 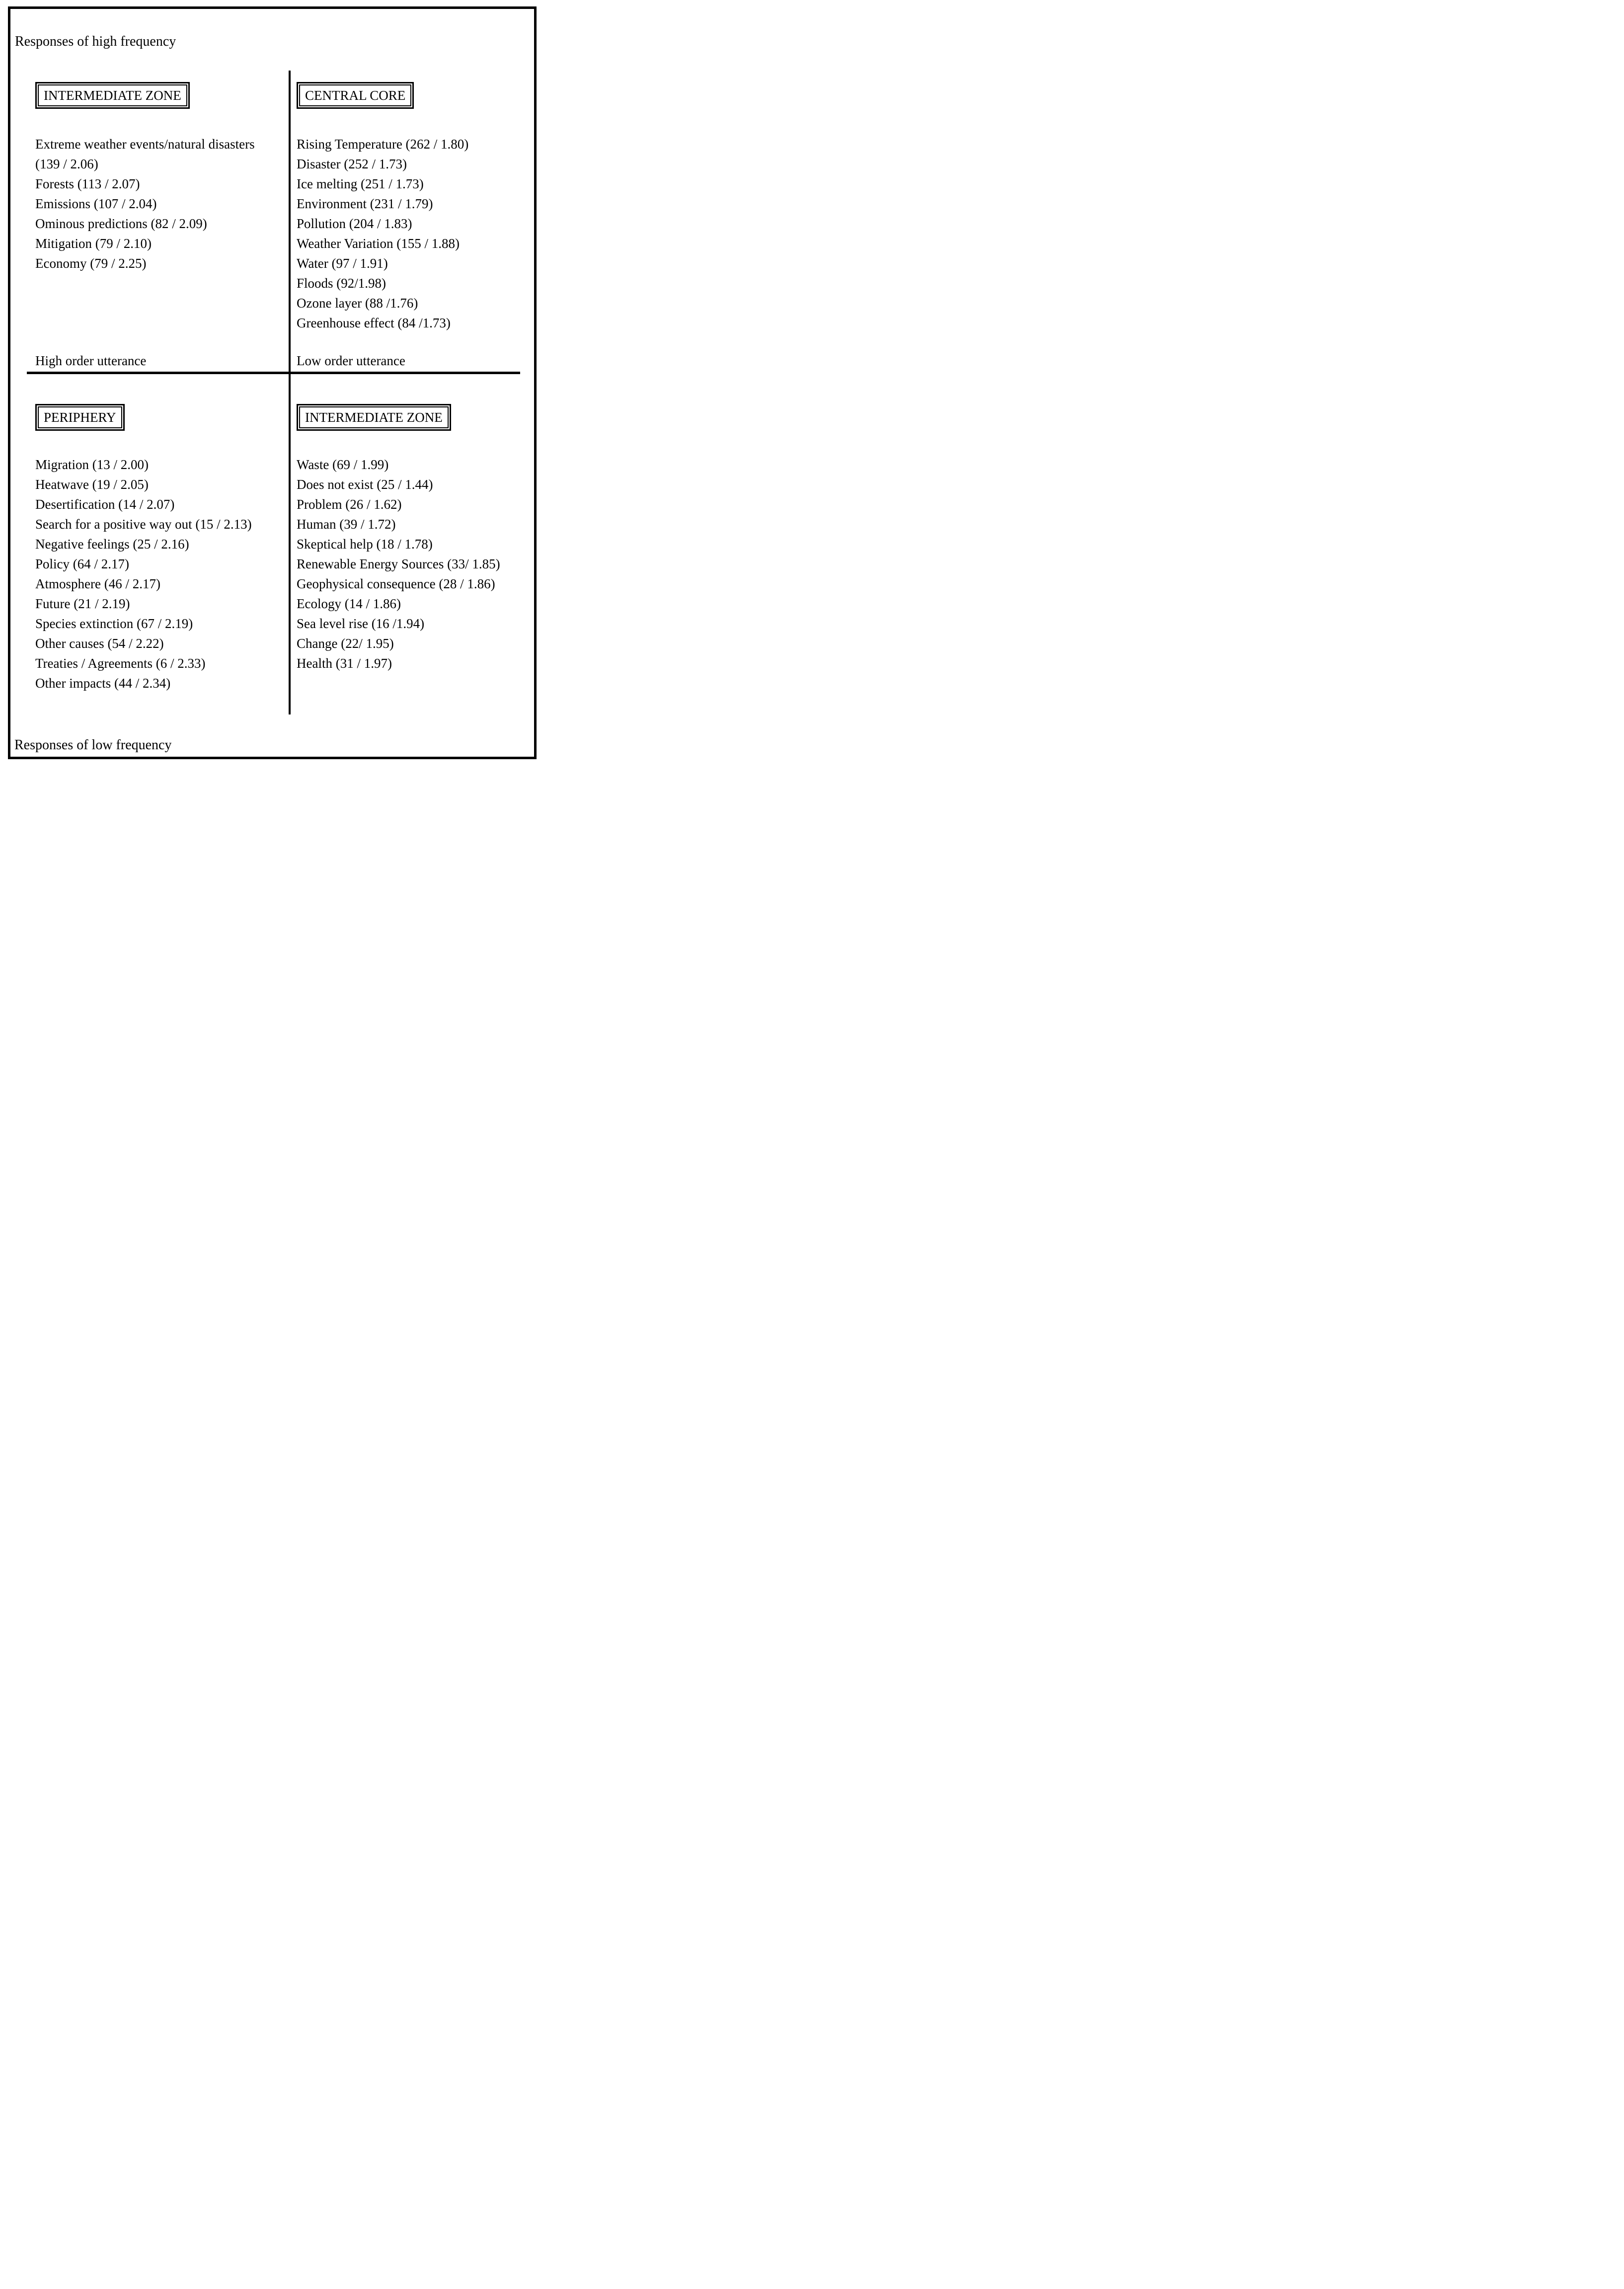 I want to click on list-line: Renewable Energy Sources (33/ 1.85), so click(x=398, y=563).